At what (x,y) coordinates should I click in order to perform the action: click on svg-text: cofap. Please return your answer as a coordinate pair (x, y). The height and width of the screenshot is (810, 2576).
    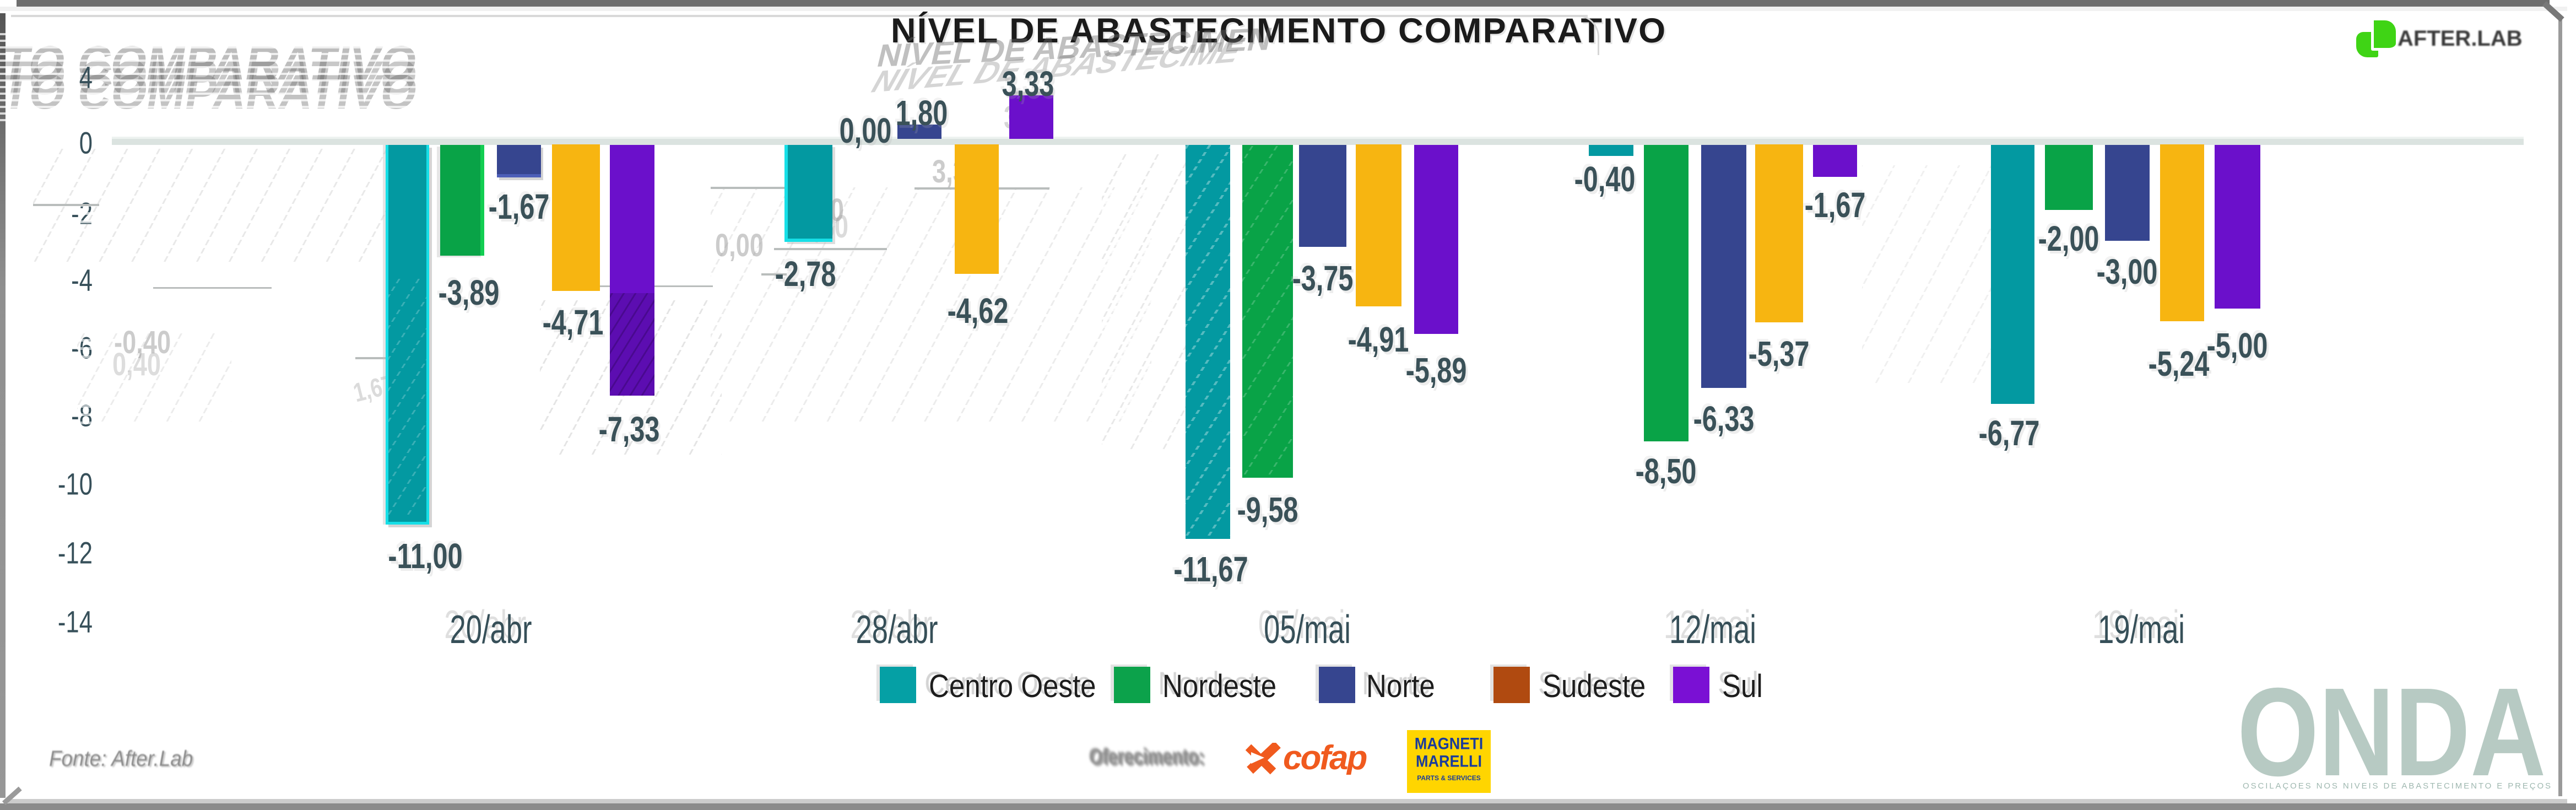
    Looking at the image, I should click on (1325, 759).